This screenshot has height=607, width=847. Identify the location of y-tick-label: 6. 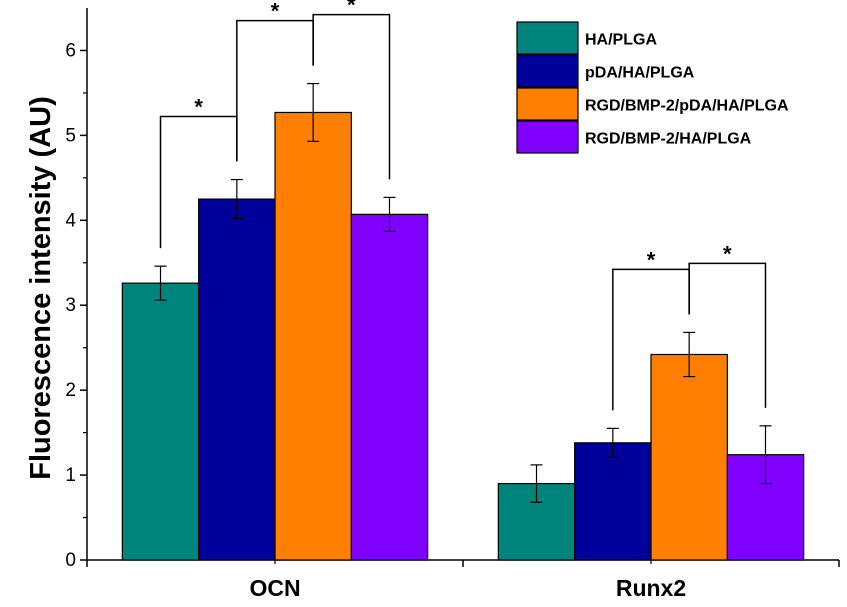
(70, 50).